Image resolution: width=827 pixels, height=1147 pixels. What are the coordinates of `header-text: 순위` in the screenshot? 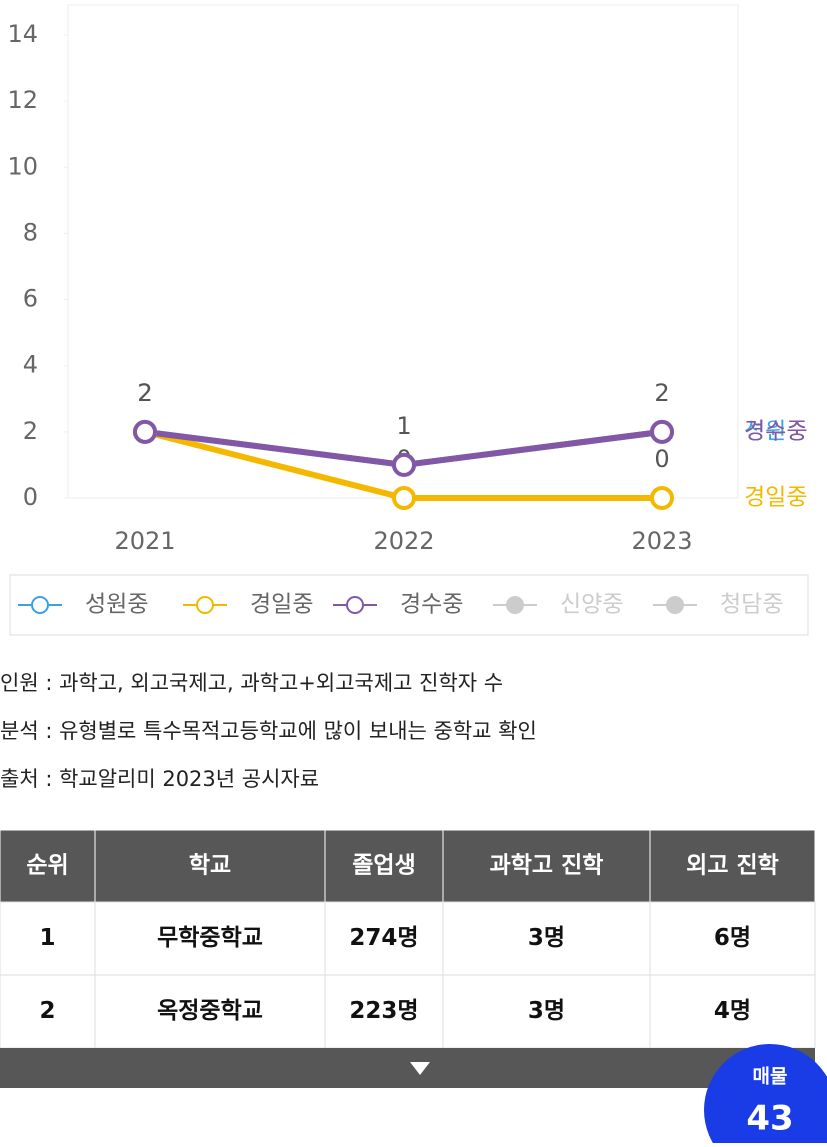 It's located at (47, 866).